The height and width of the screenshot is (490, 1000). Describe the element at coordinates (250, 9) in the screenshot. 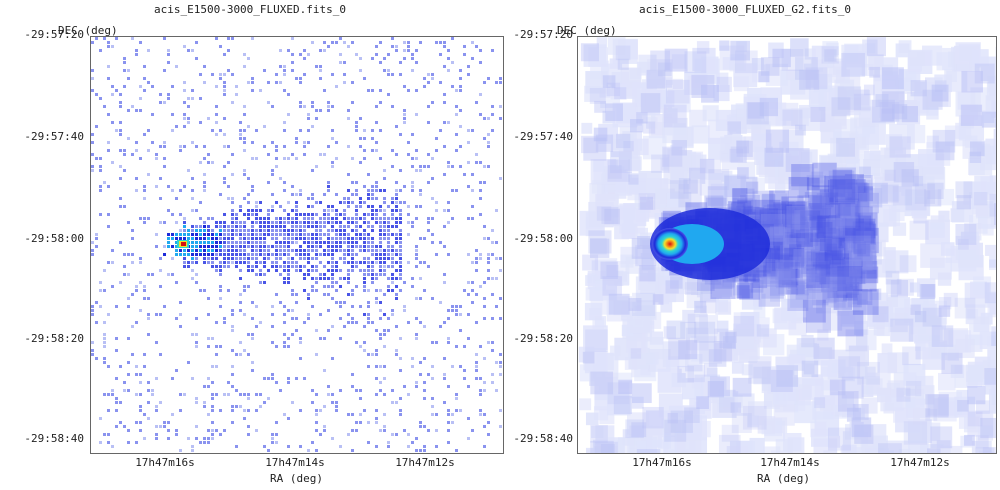

I see `left-panel-title: acis_E1500-3000_FLUXED.fits_0` at that location.